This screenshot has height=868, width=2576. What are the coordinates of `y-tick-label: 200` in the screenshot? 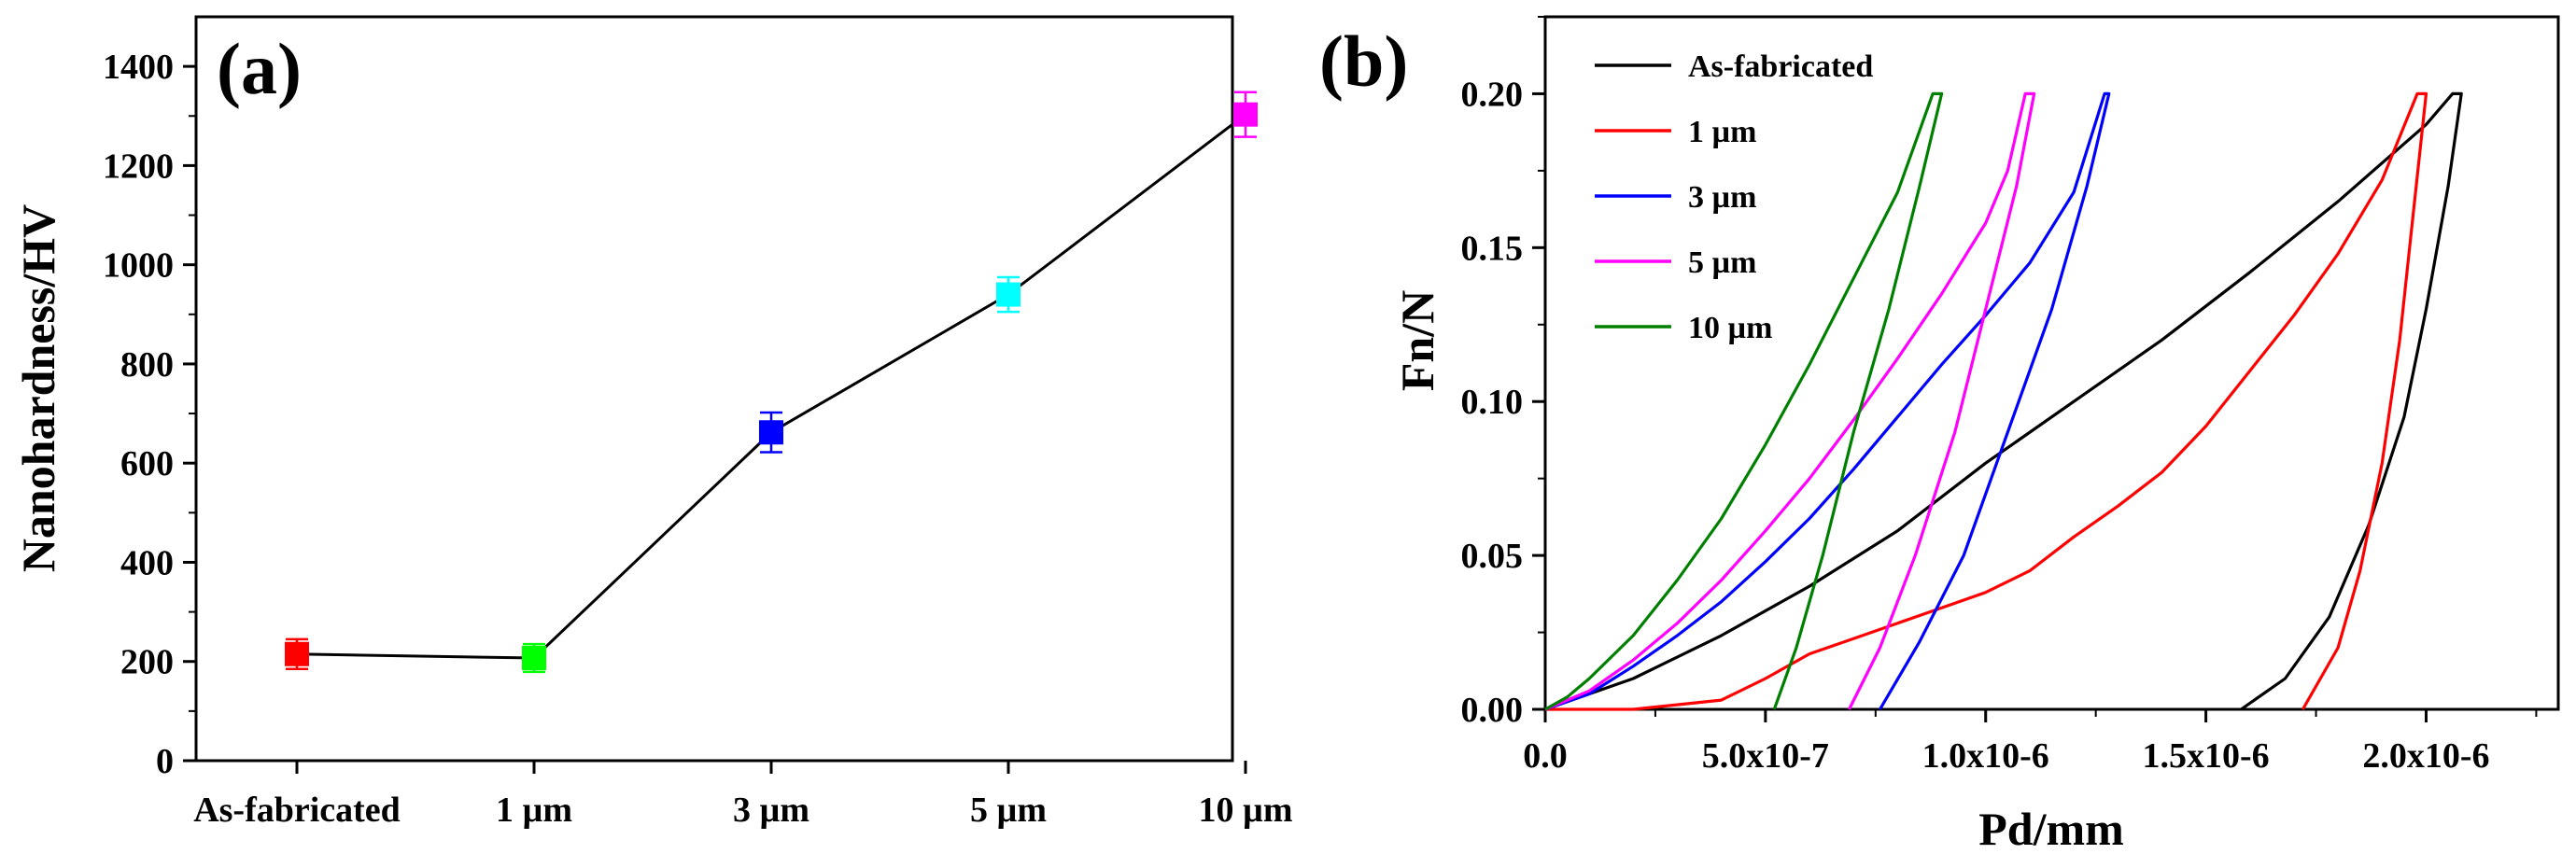 It's located at (147, 662).